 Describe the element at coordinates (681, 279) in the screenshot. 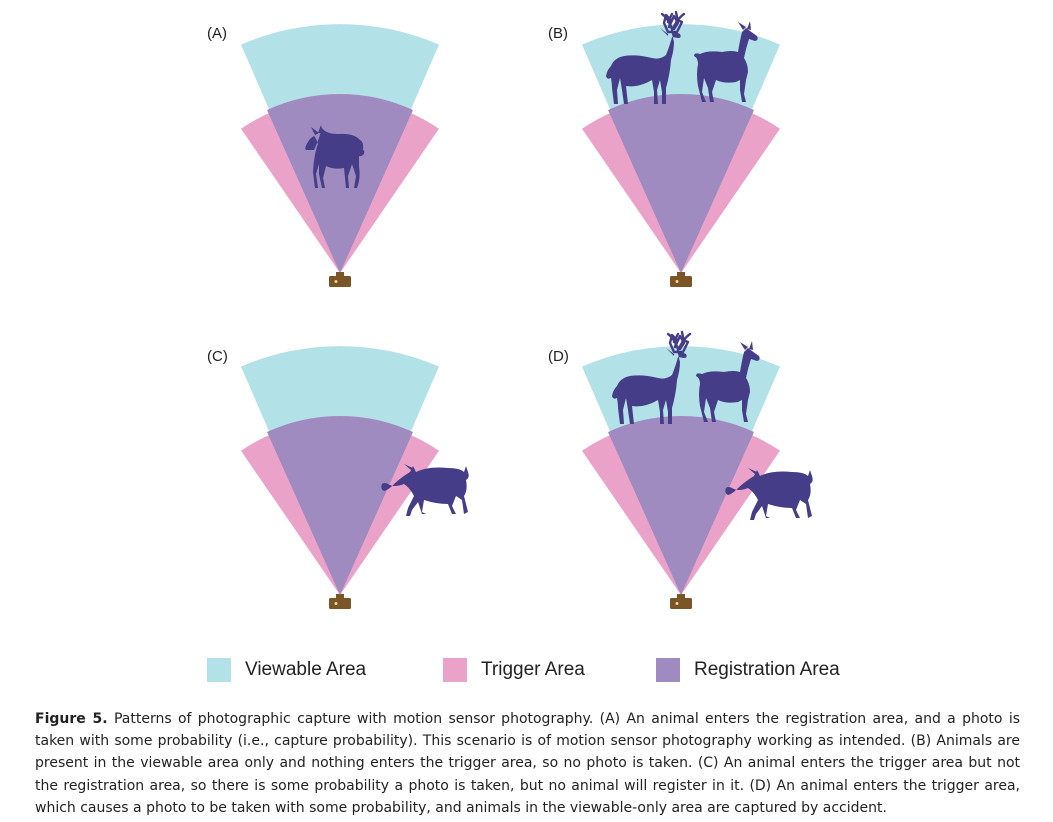

I see `panel-b-camera` at that location.